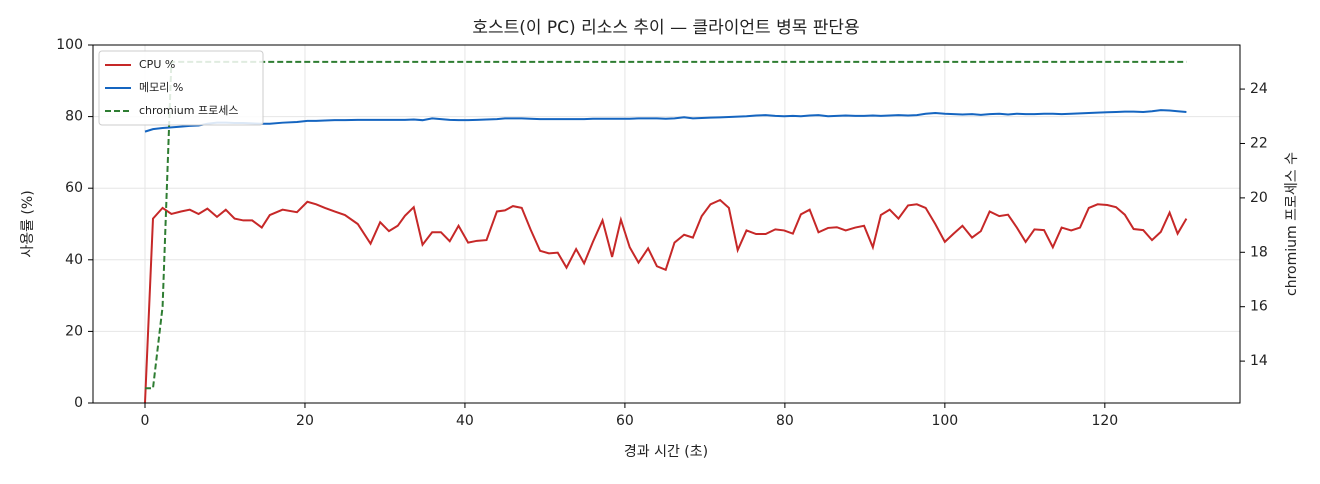 This screenshot has width=1320, height=484. What do you see at coordinates (1292, 224) in the screenshot?
I see `y2-axis-label: chromium 프로세스 수` at bounding box center [1292, 224].